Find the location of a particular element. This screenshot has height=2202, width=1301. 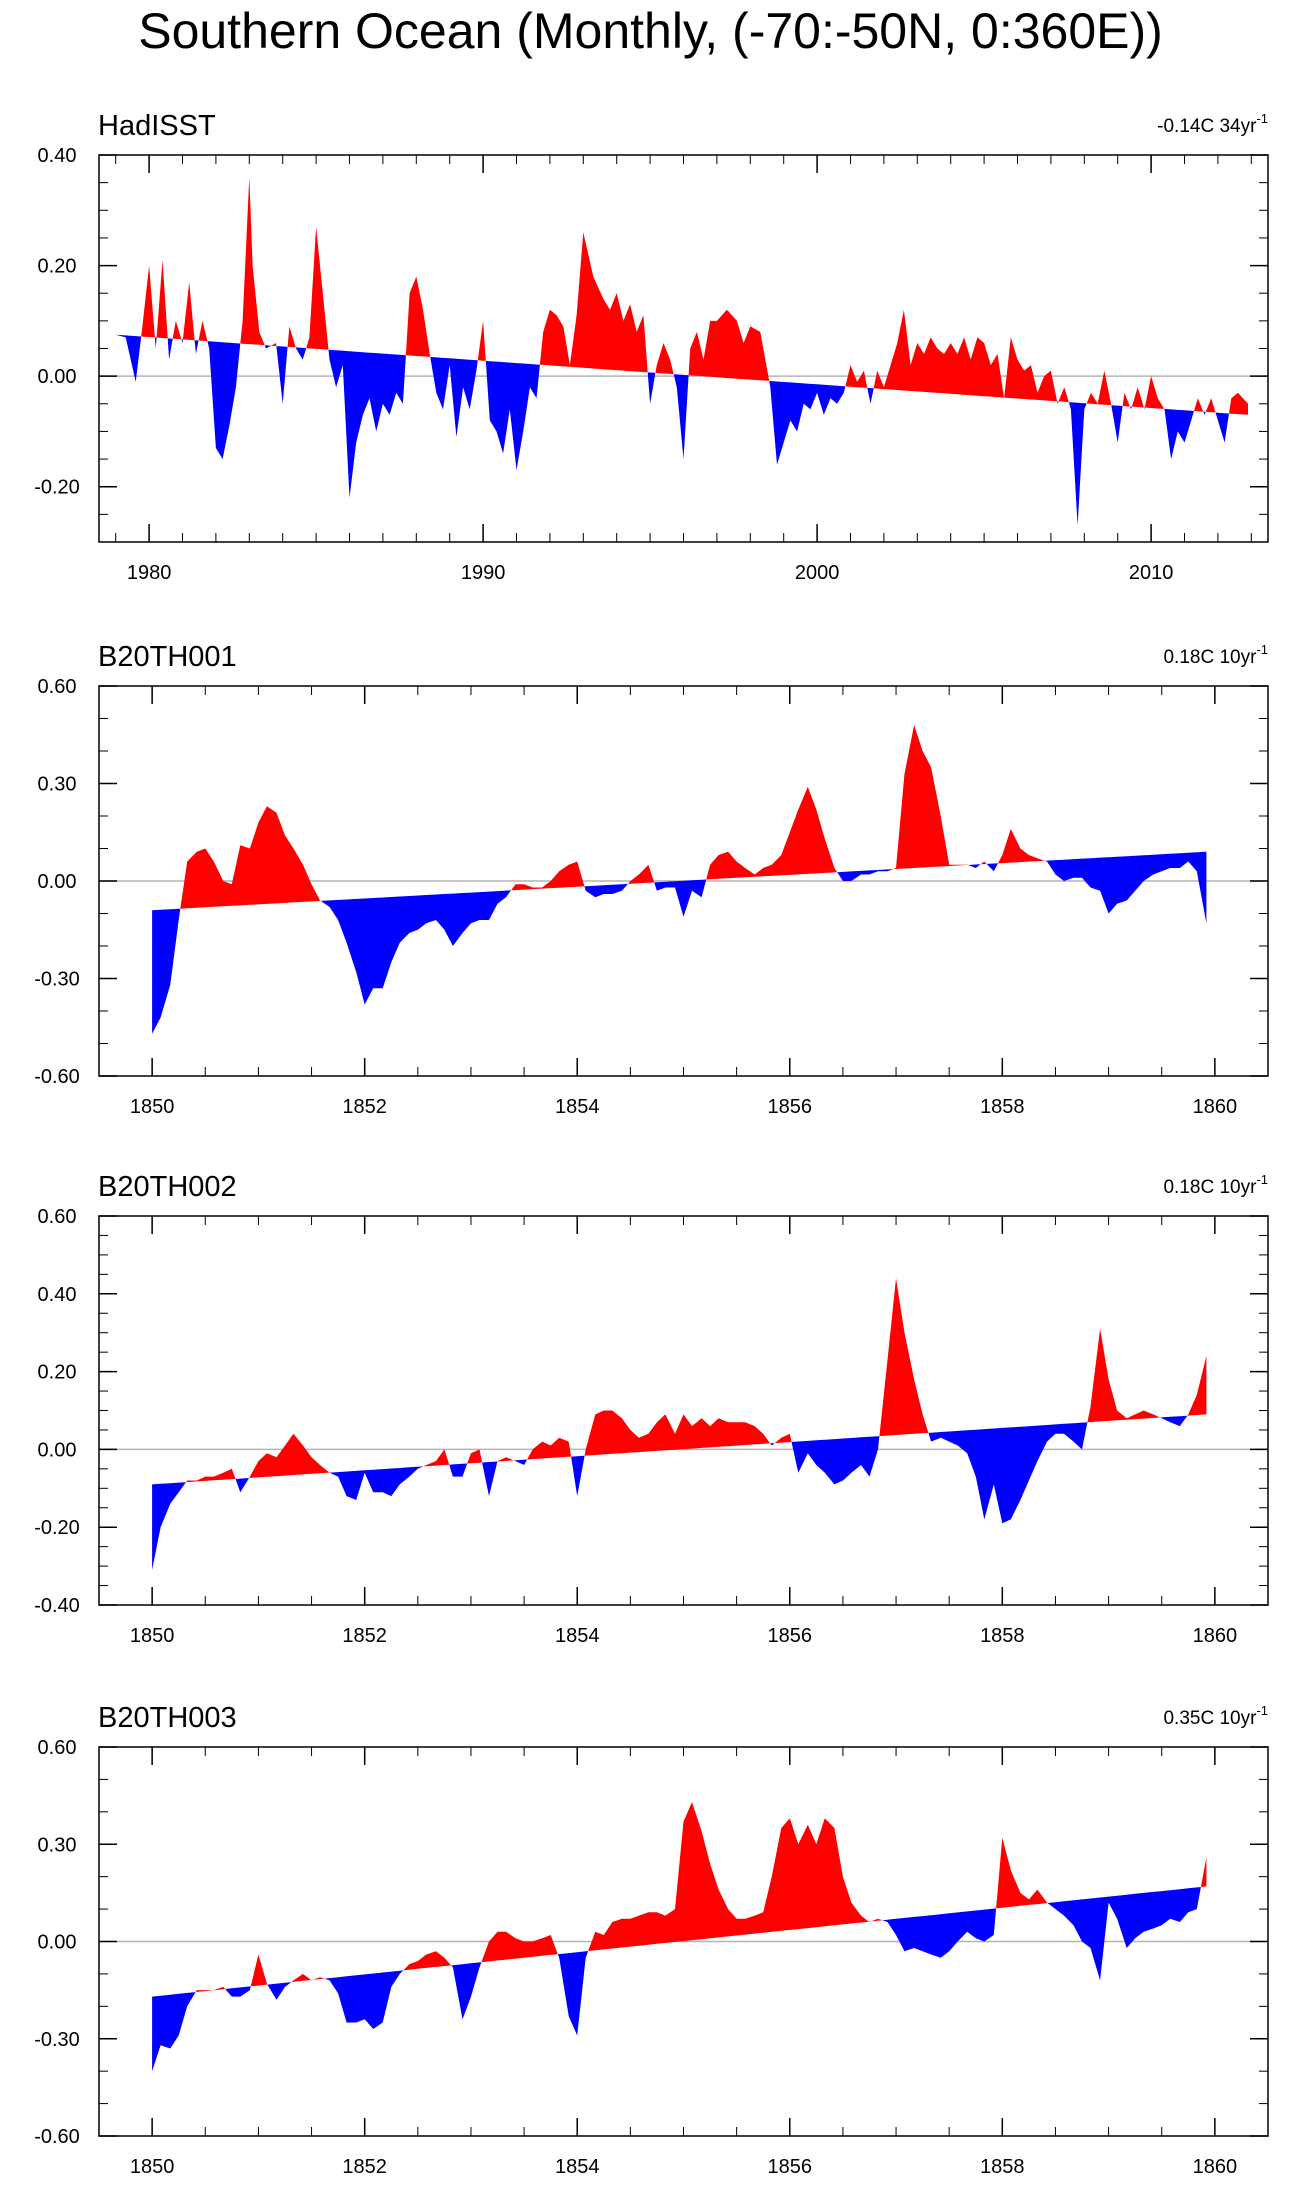

trend-value: 0.18C 10yr is located at coordinates (1210, 1187).